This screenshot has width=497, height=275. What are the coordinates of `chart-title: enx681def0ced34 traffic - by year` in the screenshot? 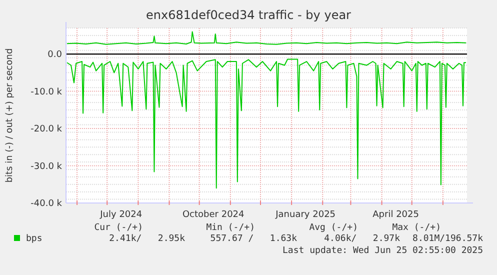 It's located at (249, 15).